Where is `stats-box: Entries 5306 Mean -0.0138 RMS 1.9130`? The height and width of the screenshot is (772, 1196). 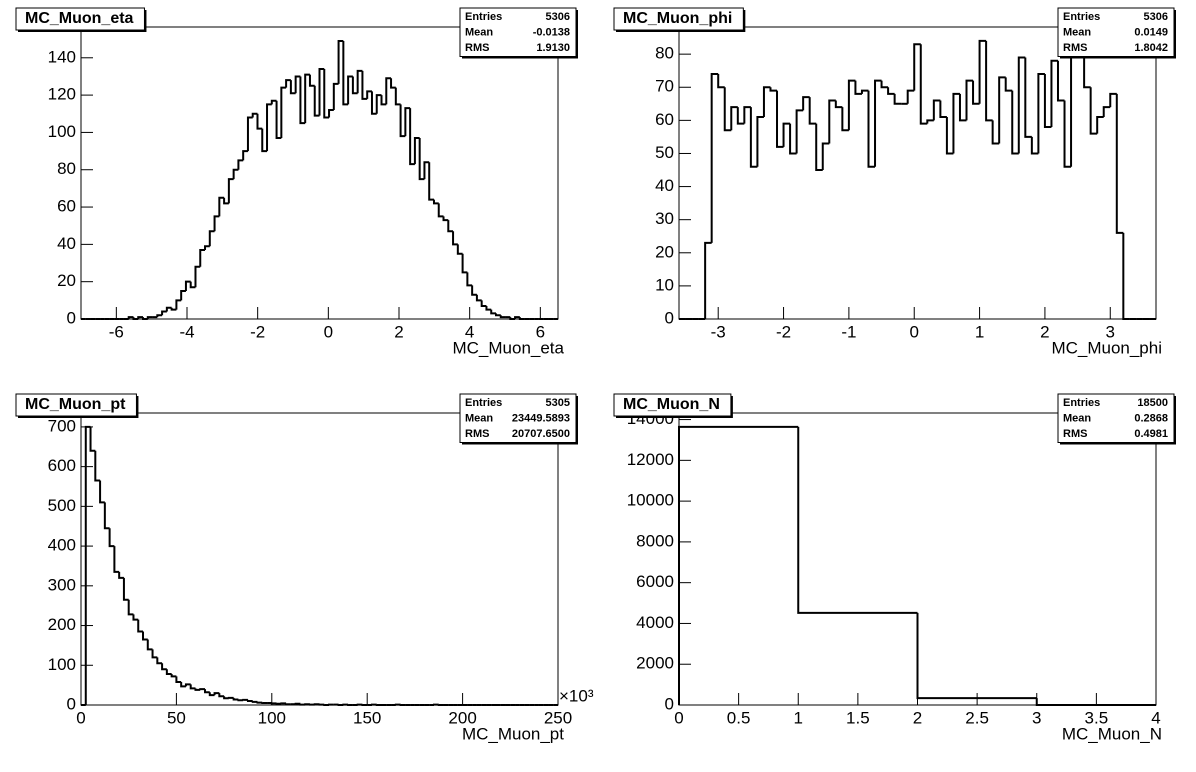 stats-box: Entries 5306 Mean -0.0138 RMS 1.9130 is located at coordinates (518, 33).